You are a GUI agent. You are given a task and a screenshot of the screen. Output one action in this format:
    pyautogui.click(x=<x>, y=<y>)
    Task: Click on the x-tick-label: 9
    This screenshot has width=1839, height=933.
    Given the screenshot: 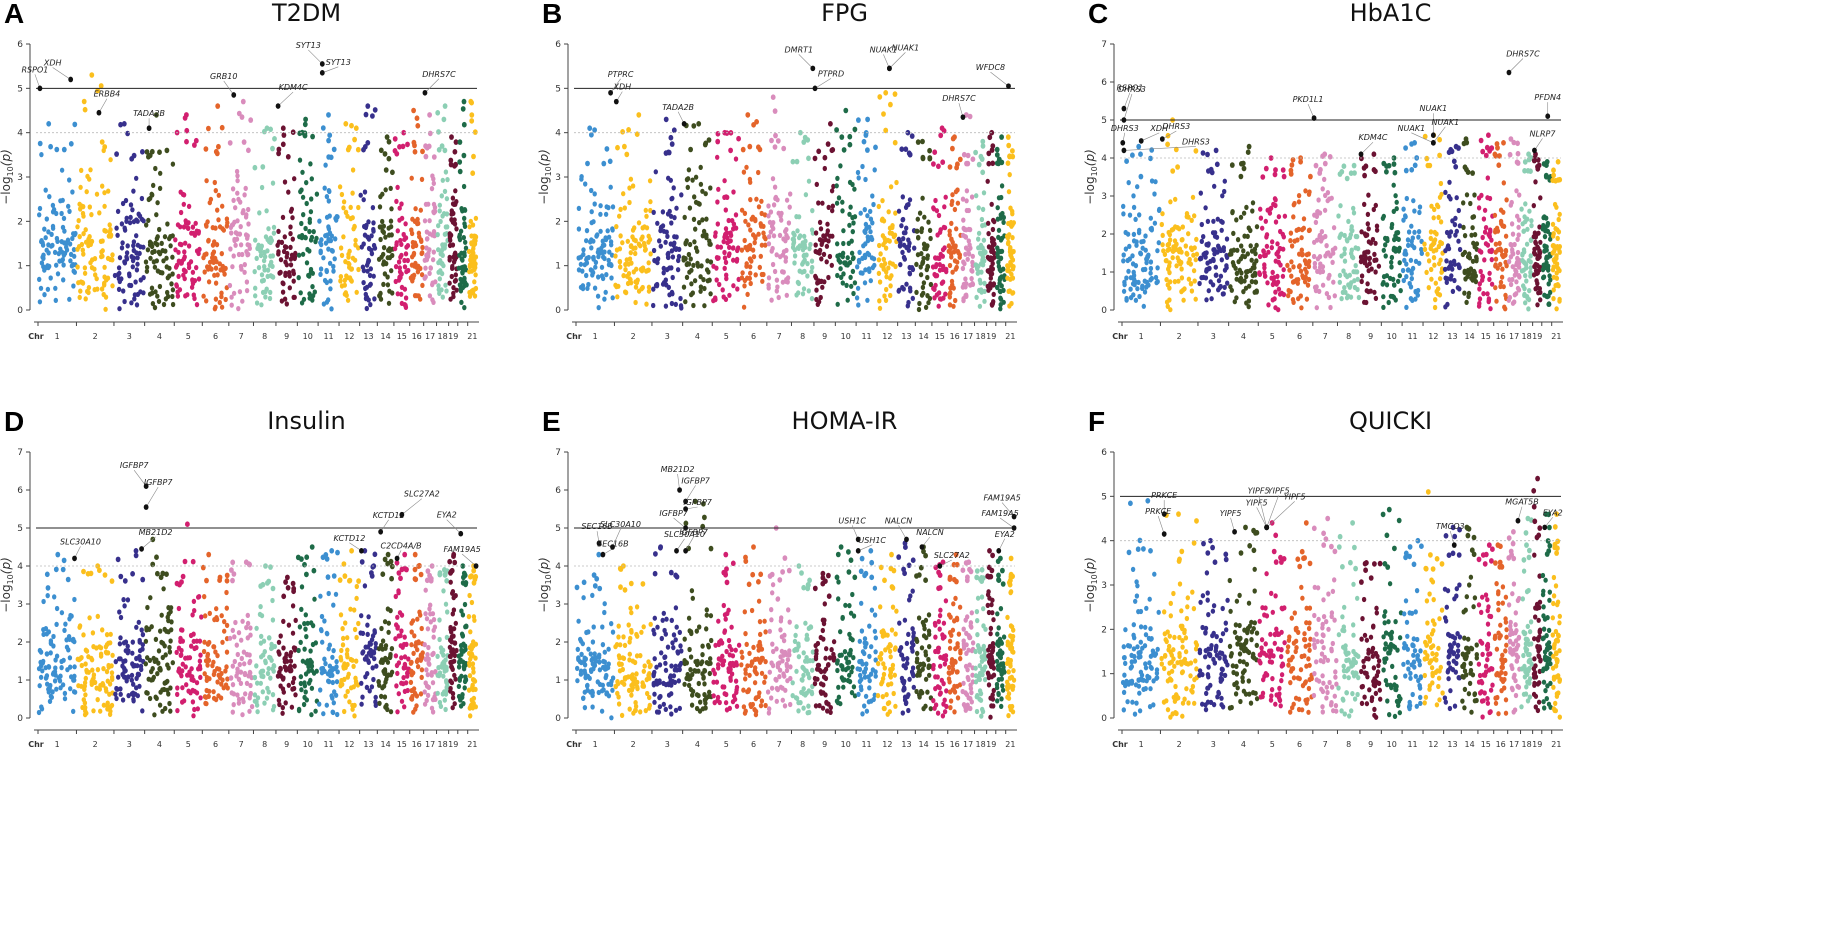 What is the action you would take?
    pyautogui.click(x=1370, y=336)
    